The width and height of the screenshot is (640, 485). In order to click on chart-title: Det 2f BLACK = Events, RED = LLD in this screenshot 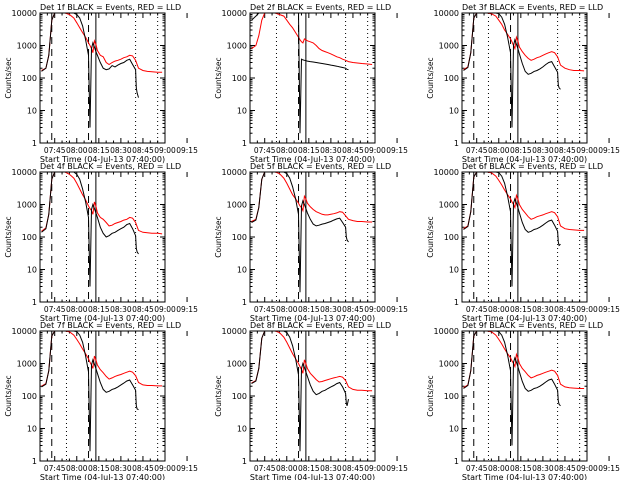, I will do `click(320, 7)`.